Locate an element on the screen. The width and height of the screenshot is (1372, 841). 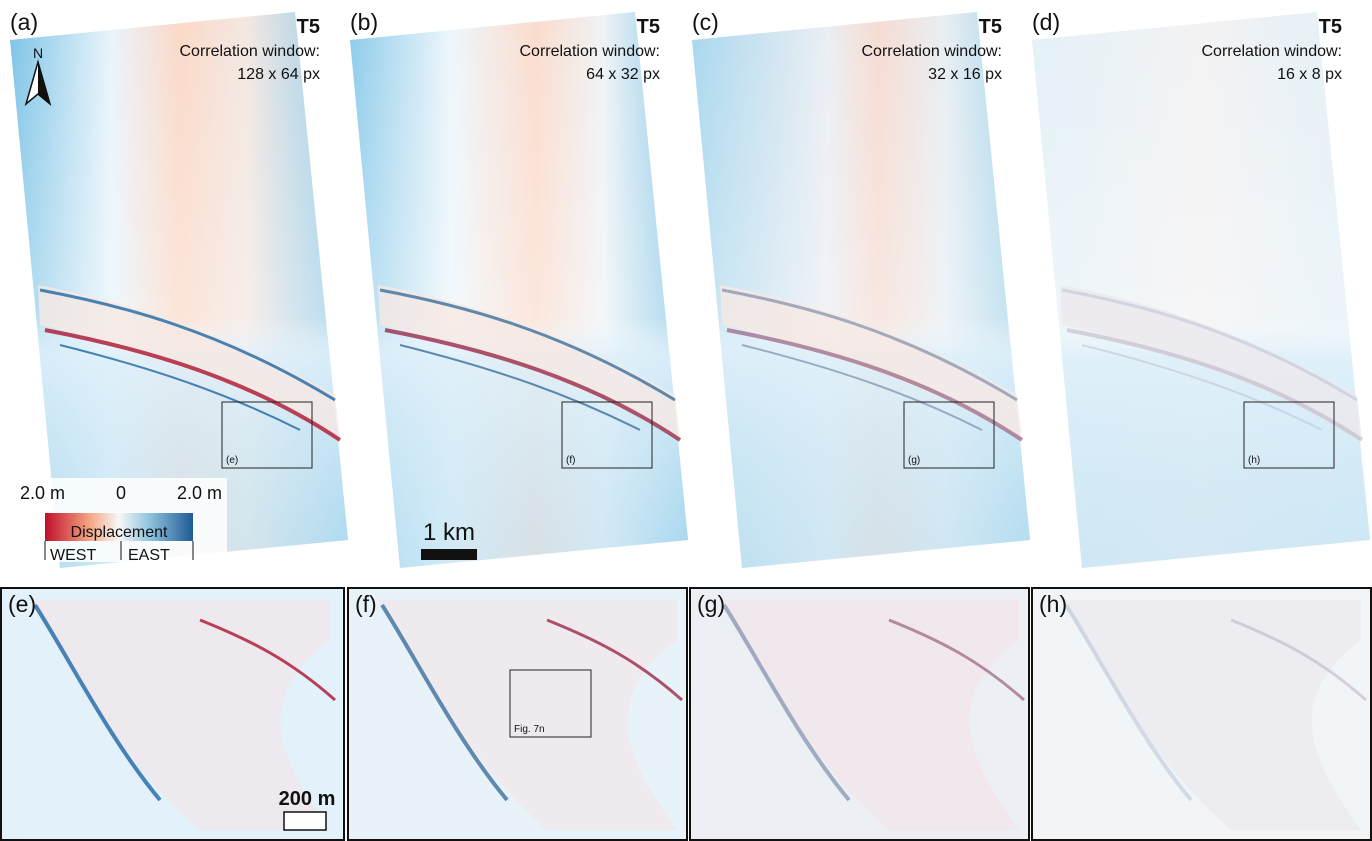
window-size: 128 x 64 px is located at coordinates (278, 74).